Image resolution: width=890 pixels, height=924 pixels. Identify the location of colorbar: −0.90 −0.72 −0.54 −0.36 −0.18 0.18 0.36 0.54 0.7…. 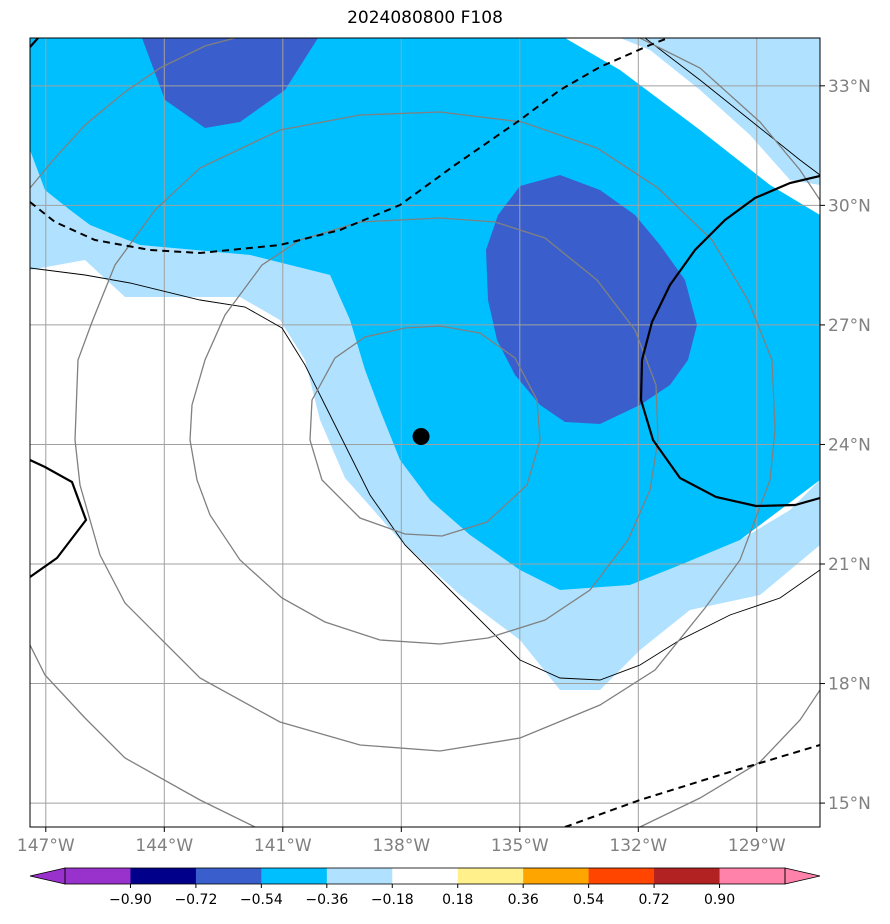
(425, 887).